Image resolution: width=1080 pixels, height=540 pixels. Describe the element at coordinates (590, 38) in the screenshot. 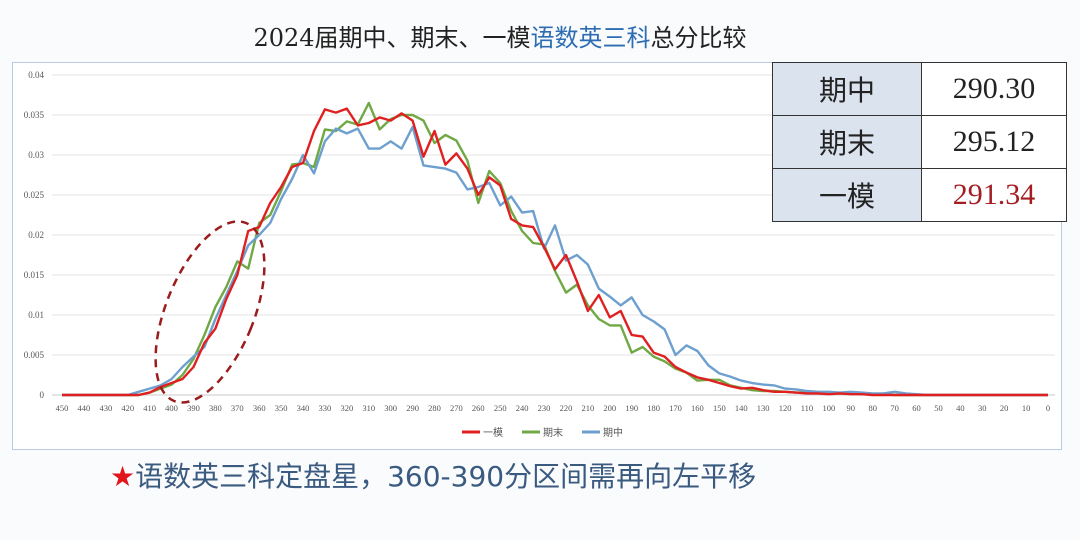

I see `title-highlight: 语数英三科` at that location.